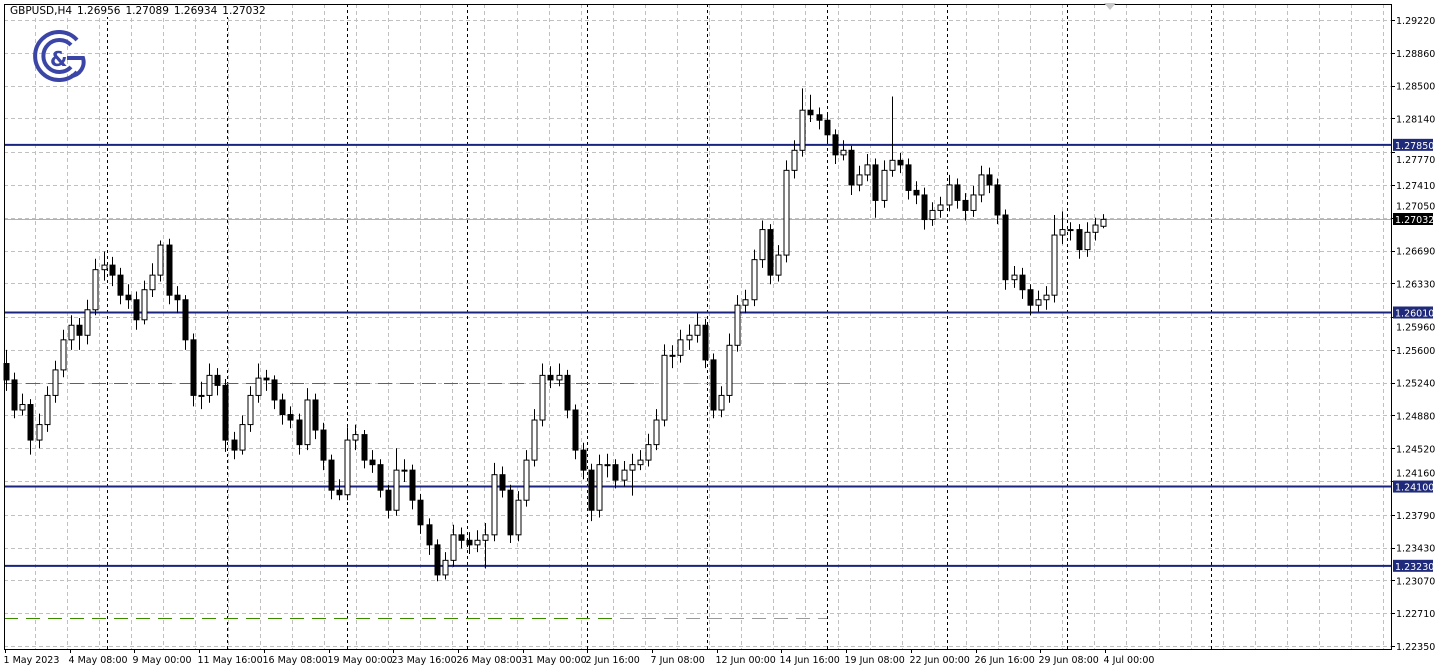 The height and width of the screenshot is (671, 1438). I want to click on level-price-label: 1.26010, so click(1414, 313).